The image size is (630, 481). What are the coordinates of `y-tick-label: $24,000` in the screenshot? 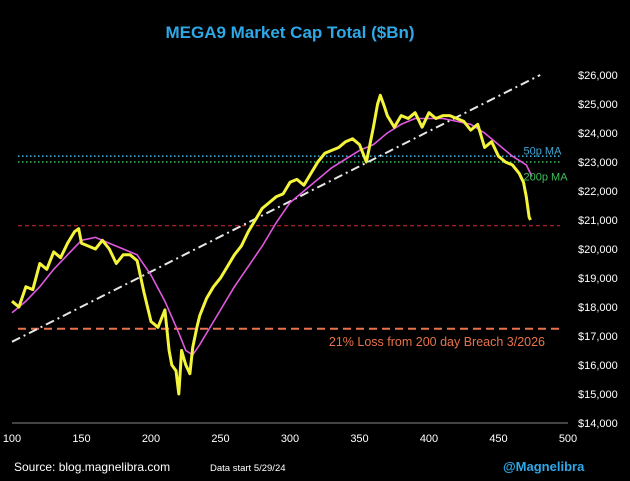 It's located at (598, 134).